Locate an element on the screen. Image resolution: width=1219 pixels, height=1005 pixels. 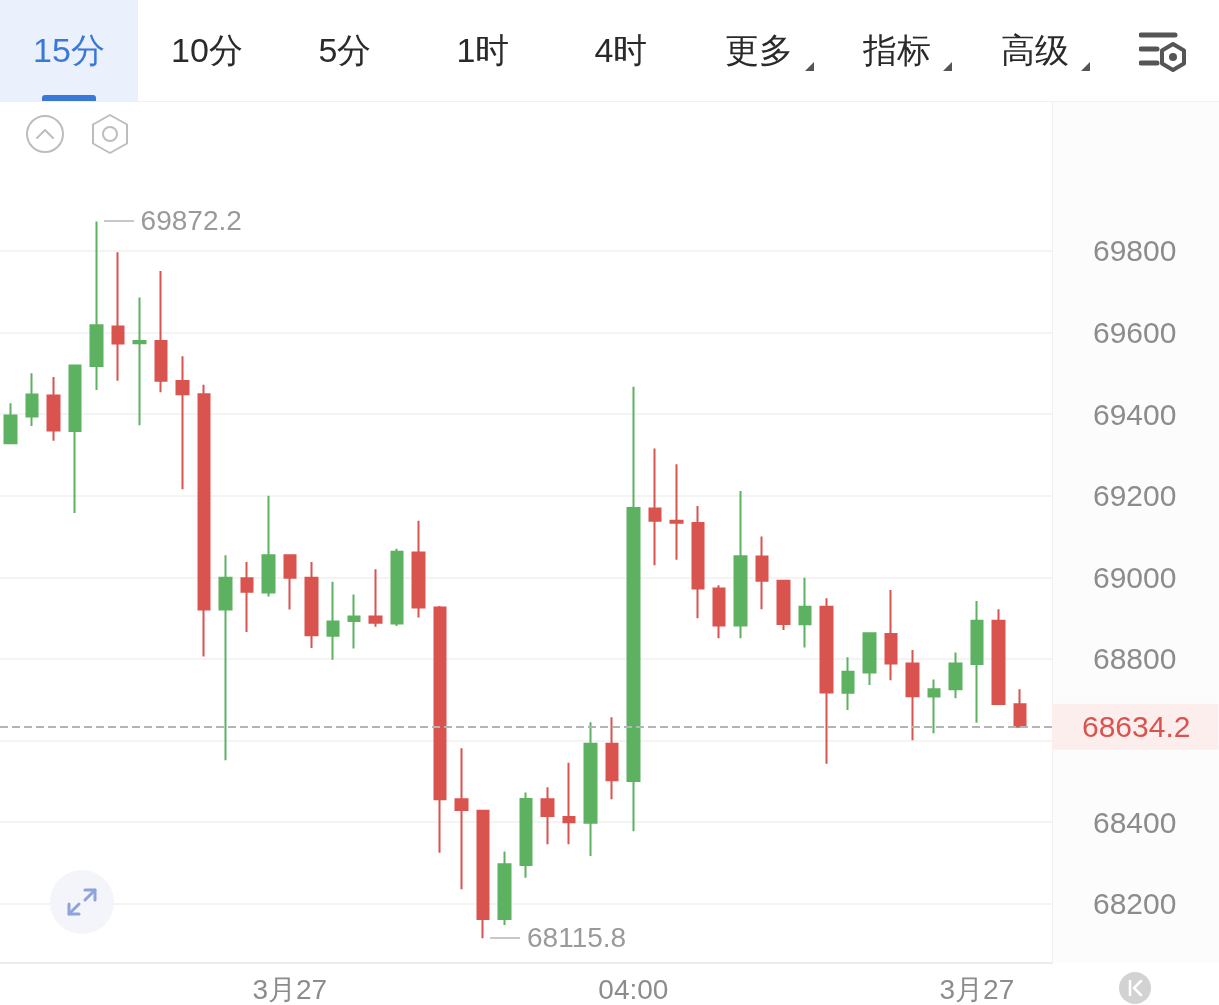
y-tick-label: 68800 is located at coordinates (1135, 659).